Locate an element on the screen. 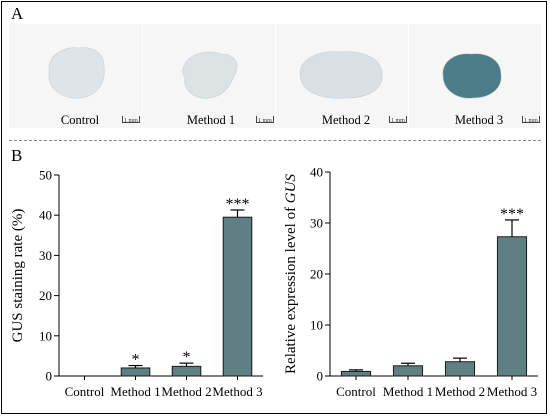  y-axis-label: GUS staining rate (%) is located at coordinates (18, 276).